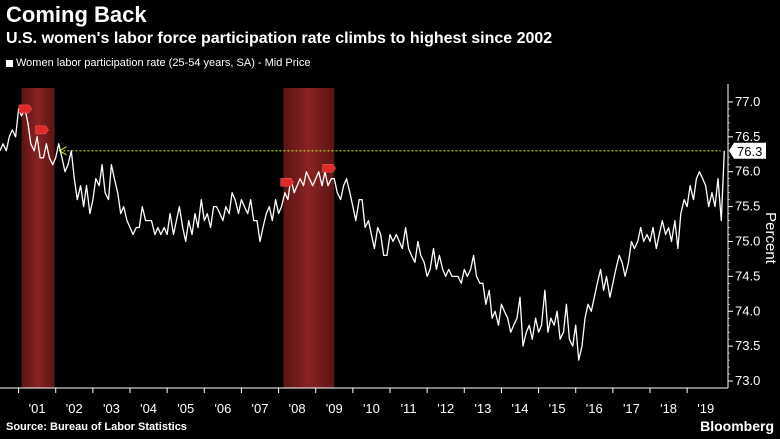 The image size is (780, 439). I want to click on x-tick-label: '16, so click(594, 408).